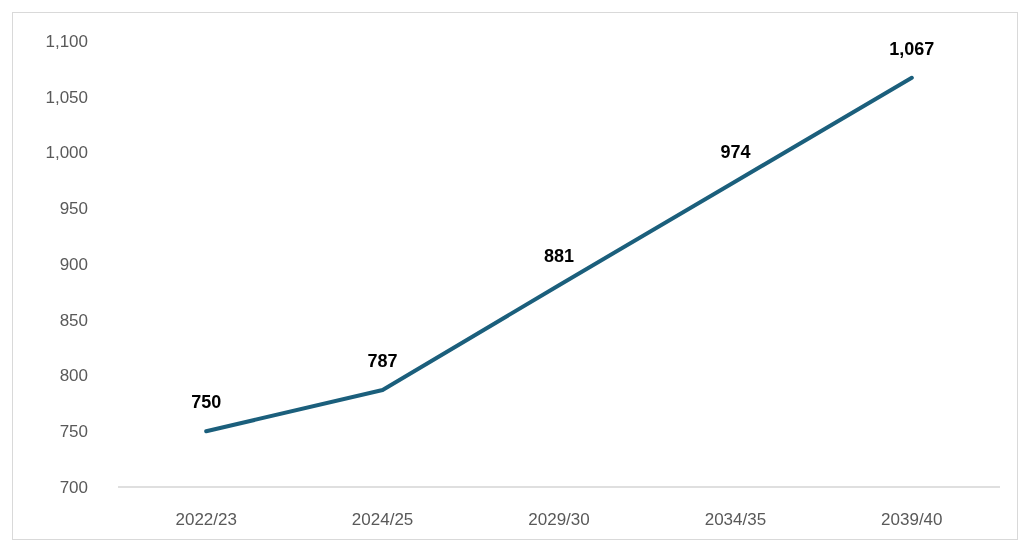 This screenshot has width=1019, height=540. I want to click on y-tick-label: 800, so click(73, 376).